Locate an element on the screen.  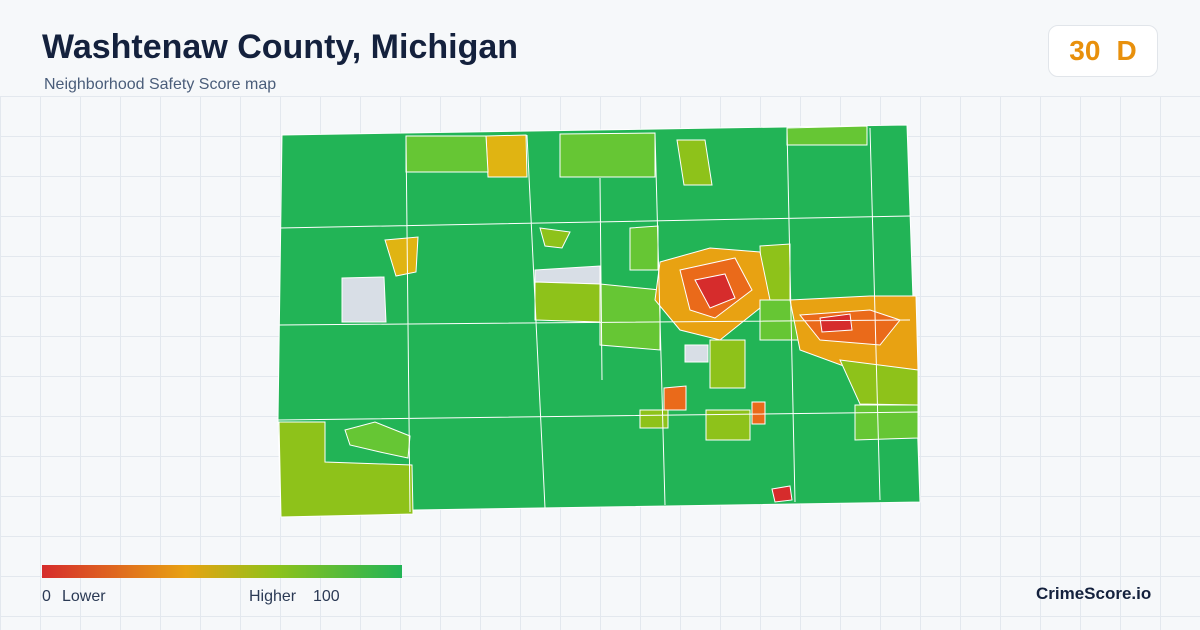
legend-max: 100 is located at coordinates (326, 596).